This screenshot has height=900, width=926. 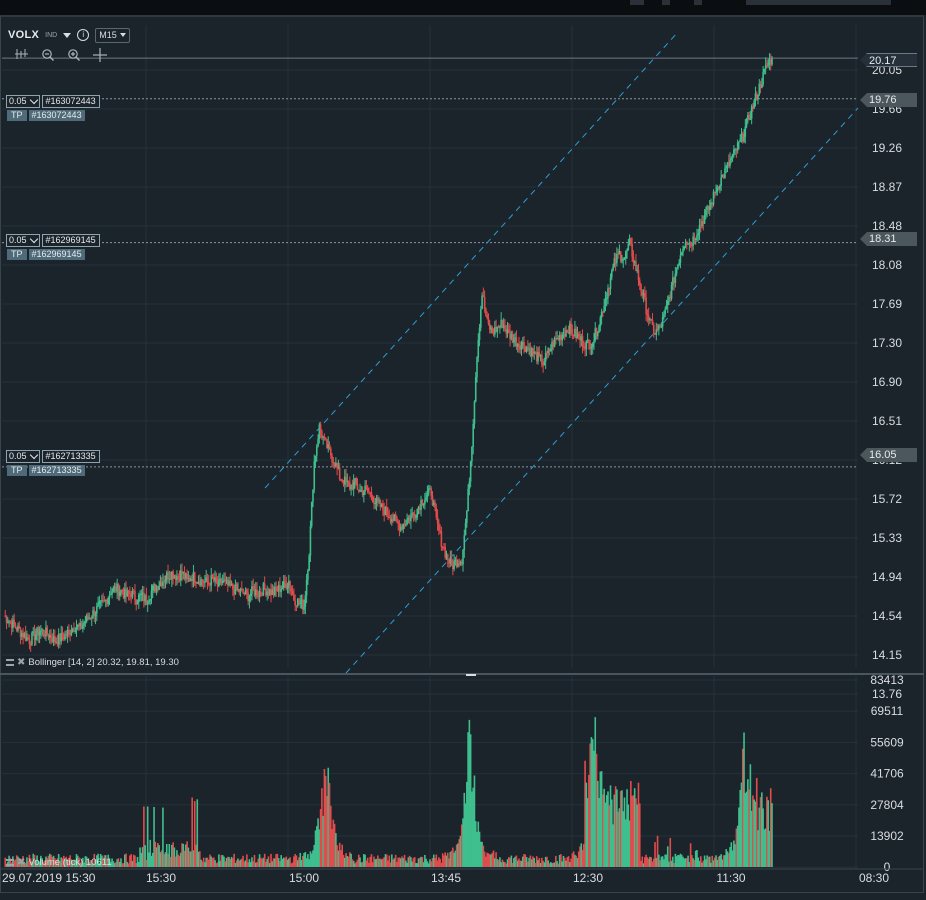 I want to click on zoom-in-icon, so click(x=74, y=55).